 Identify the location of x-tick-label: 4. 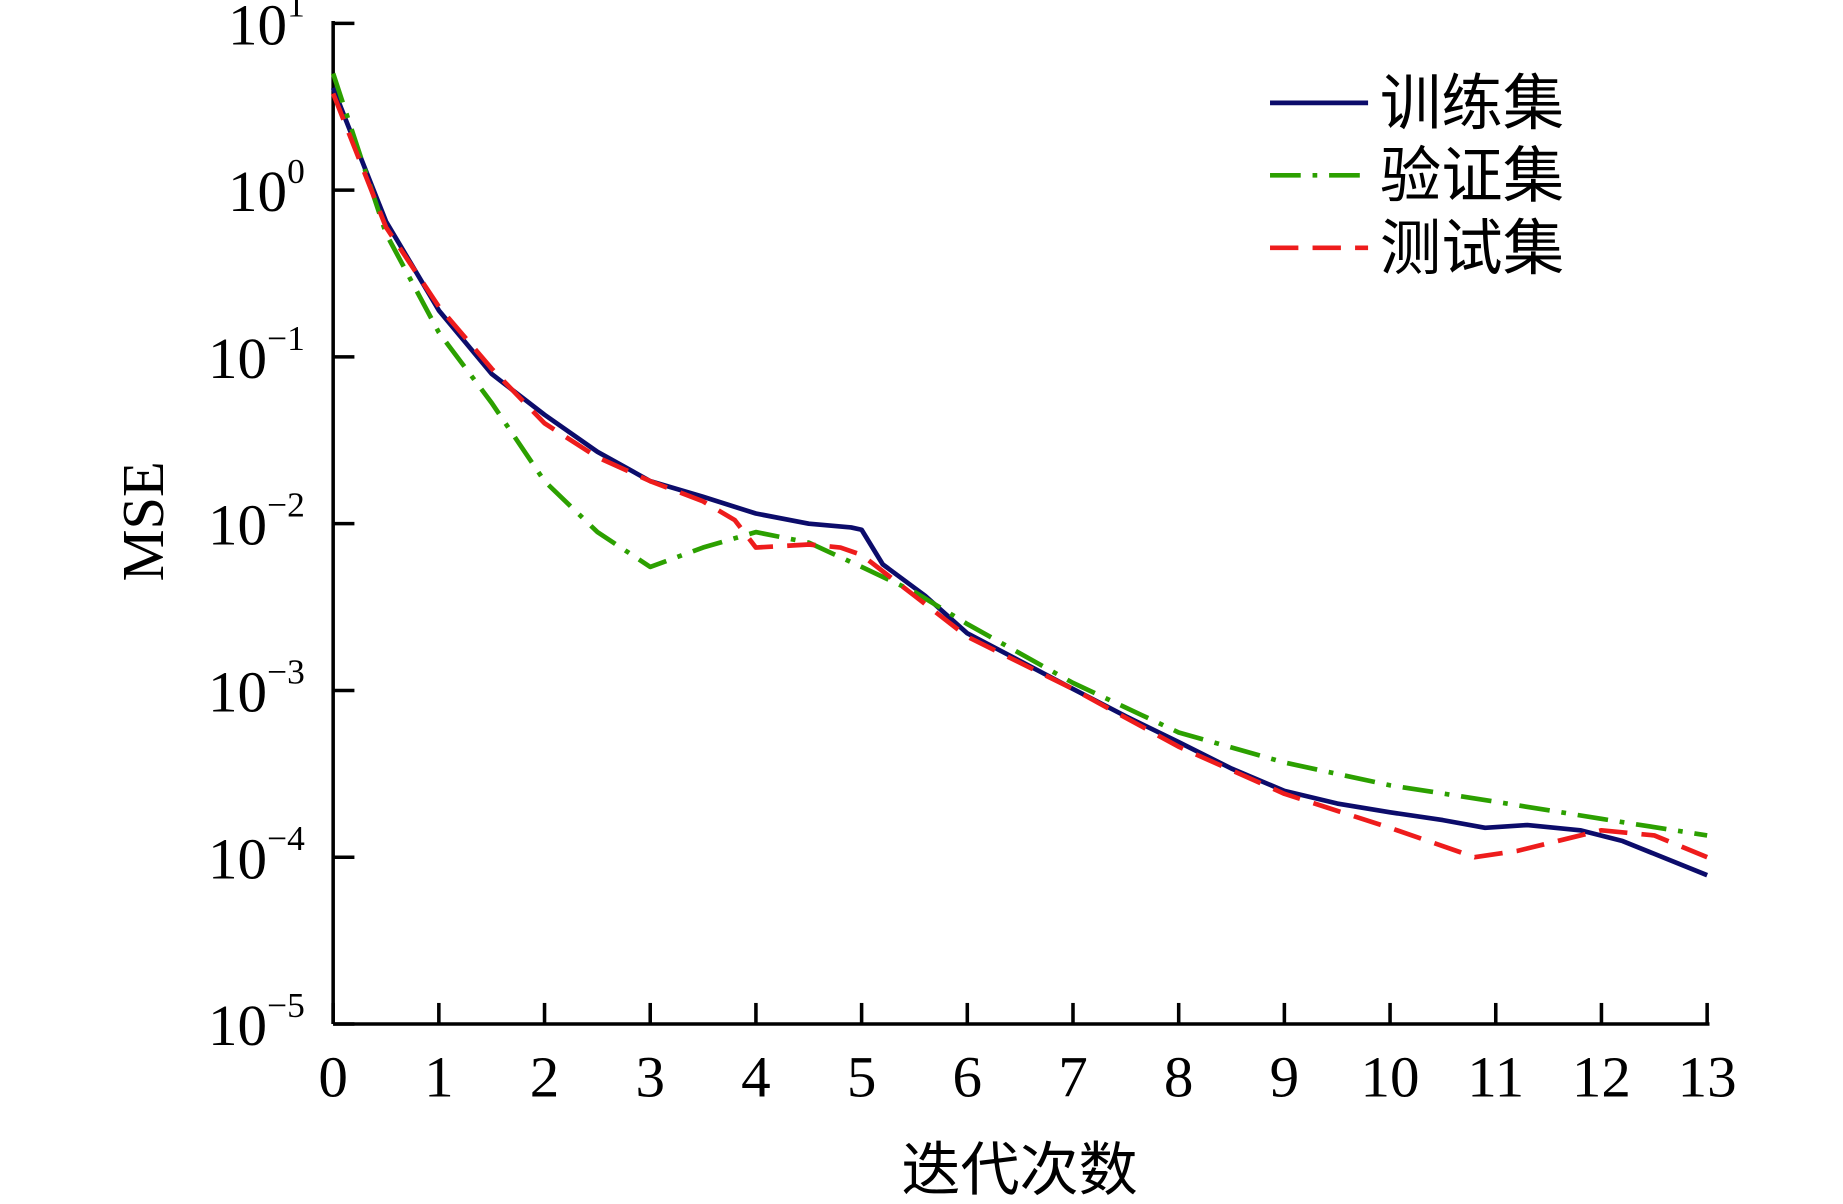
(756, 1077).